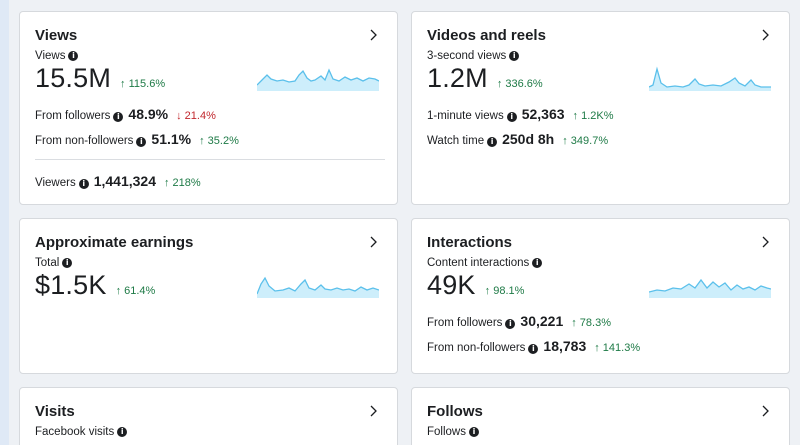 The image size is (800, 445). What do you see at coordinates (75, 432) in the screenshot?
I see `metric-label: Facebook visits` at bounding box center [75, 432].